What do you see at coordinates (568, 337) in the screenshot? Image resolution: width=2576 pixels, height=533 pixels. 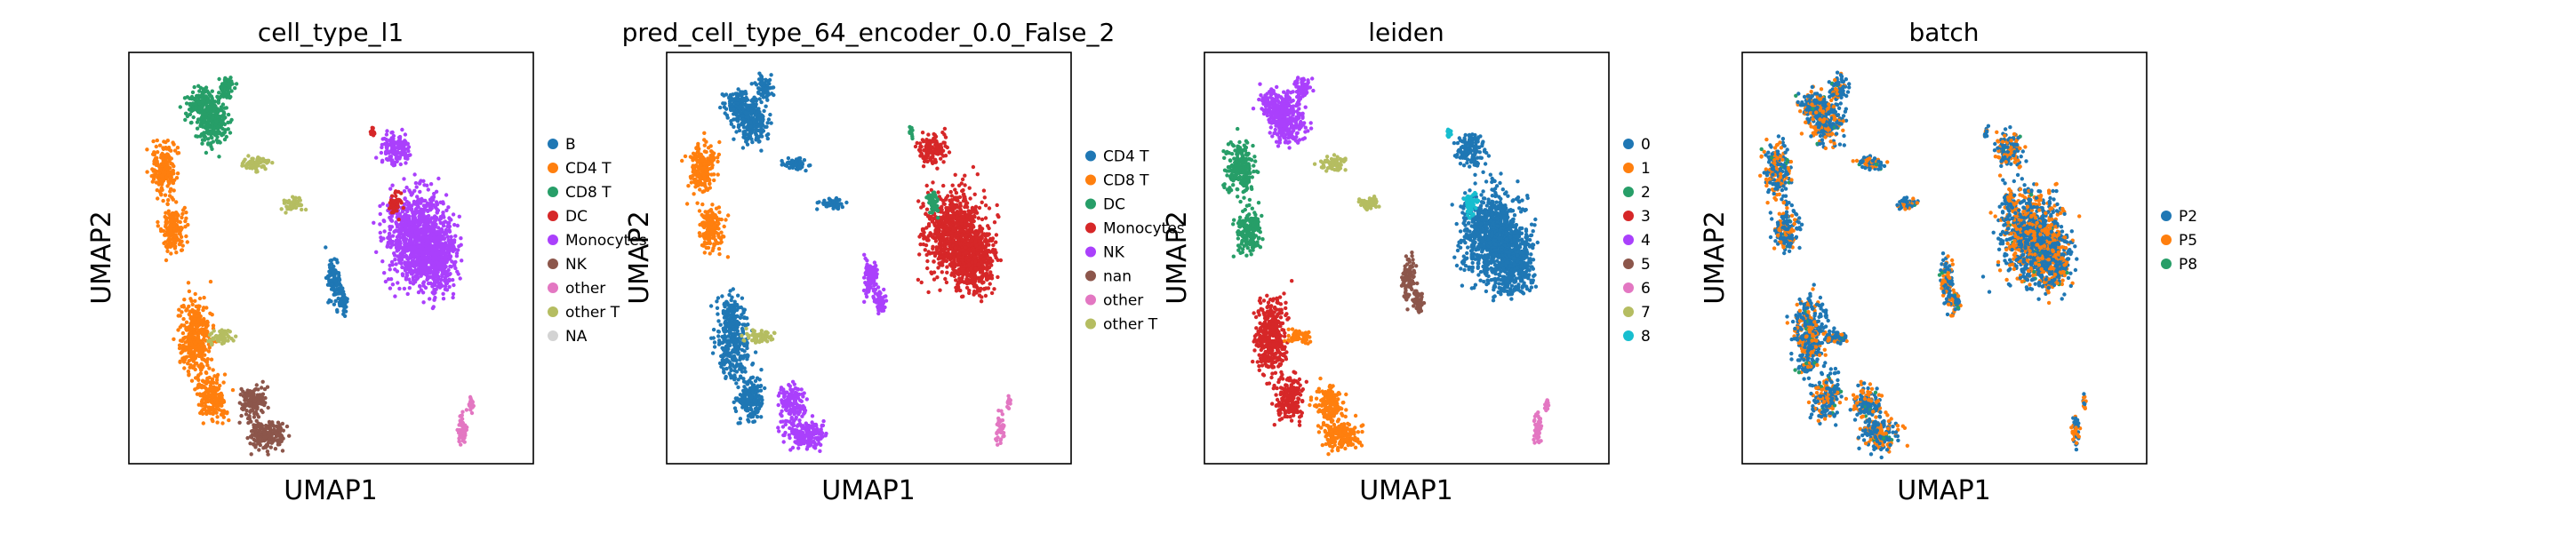 I see `legend-item: NA` at bounding box center [568, 337].